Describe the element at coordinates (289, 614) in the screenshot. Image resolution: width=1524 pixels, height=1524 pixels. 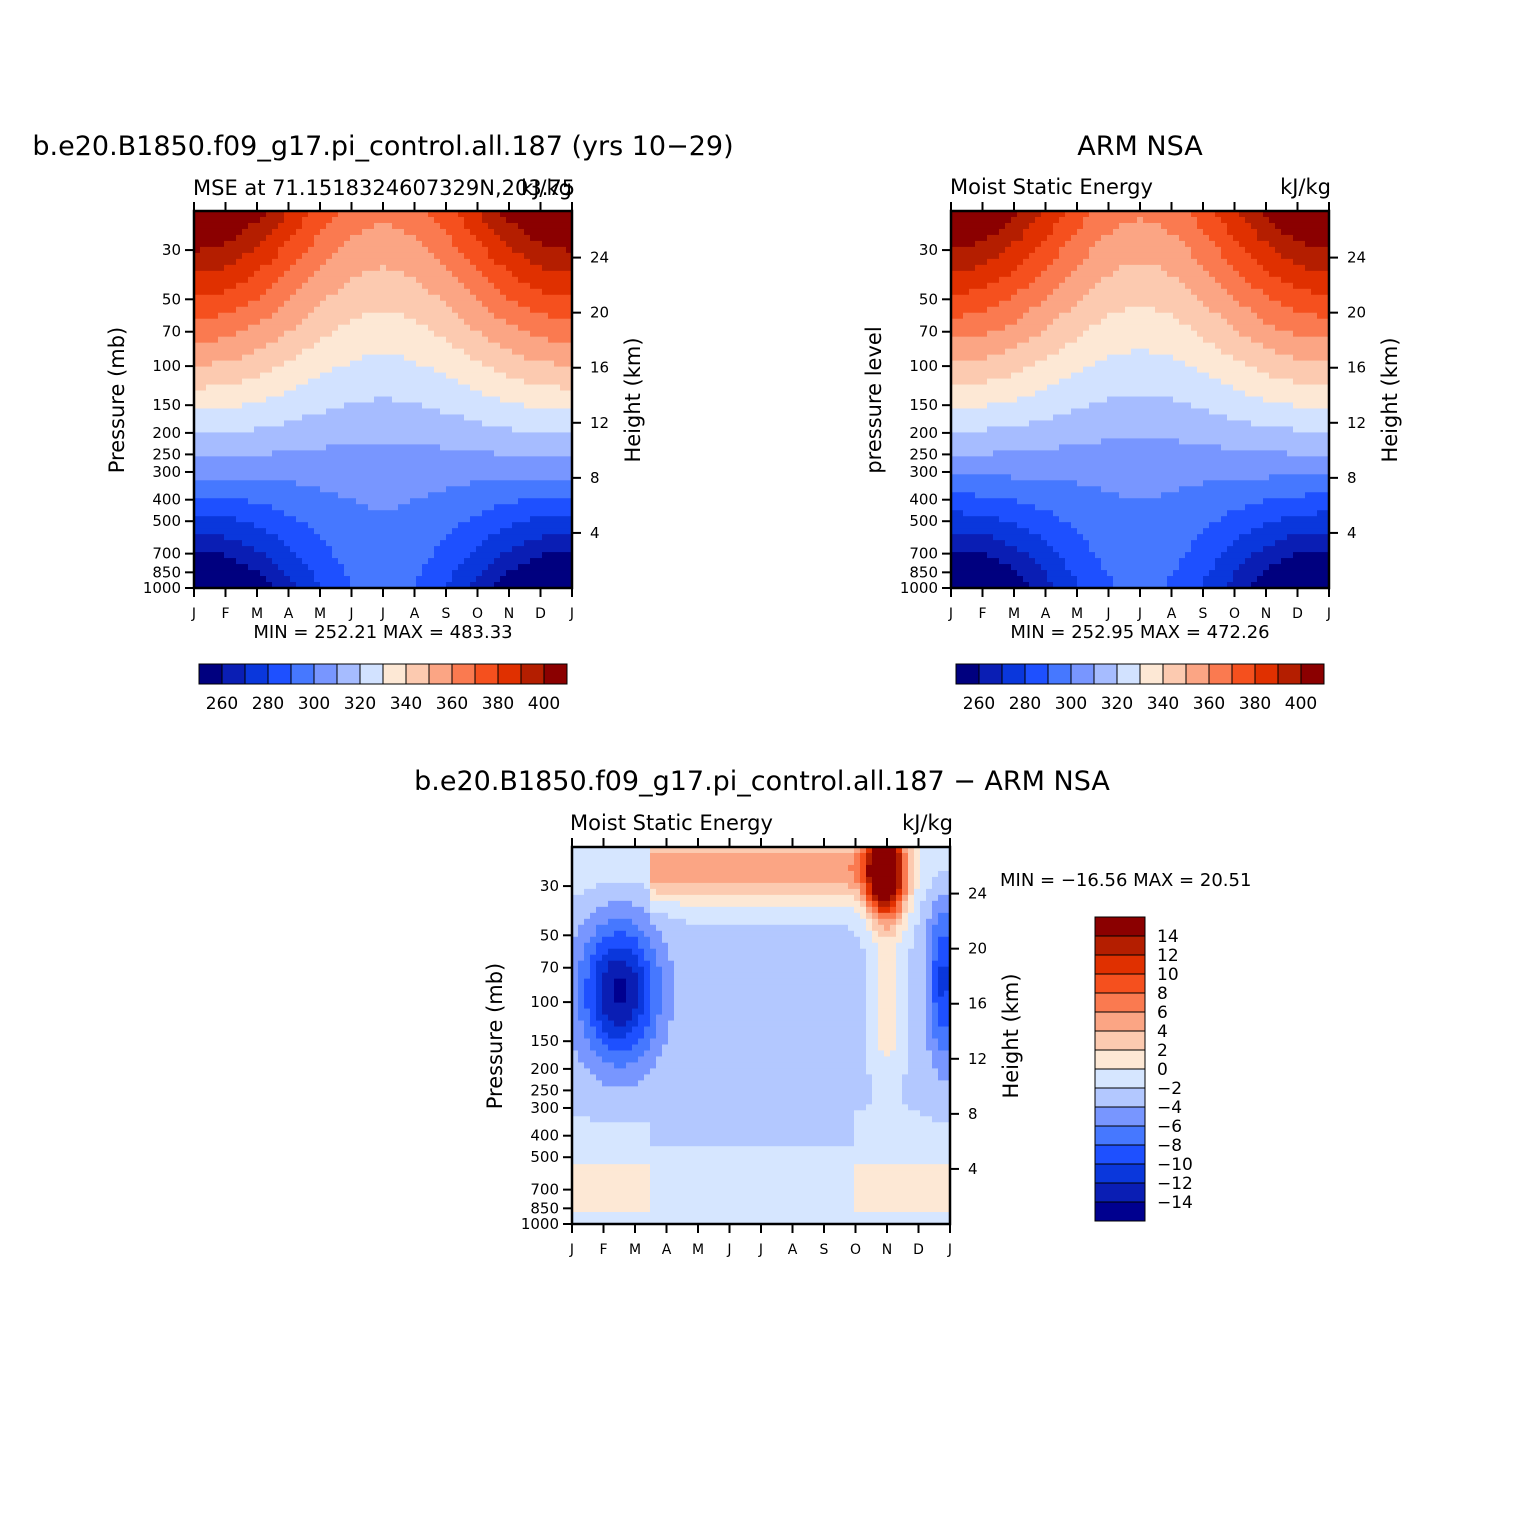
I see `x-tick-label: A` at that location.